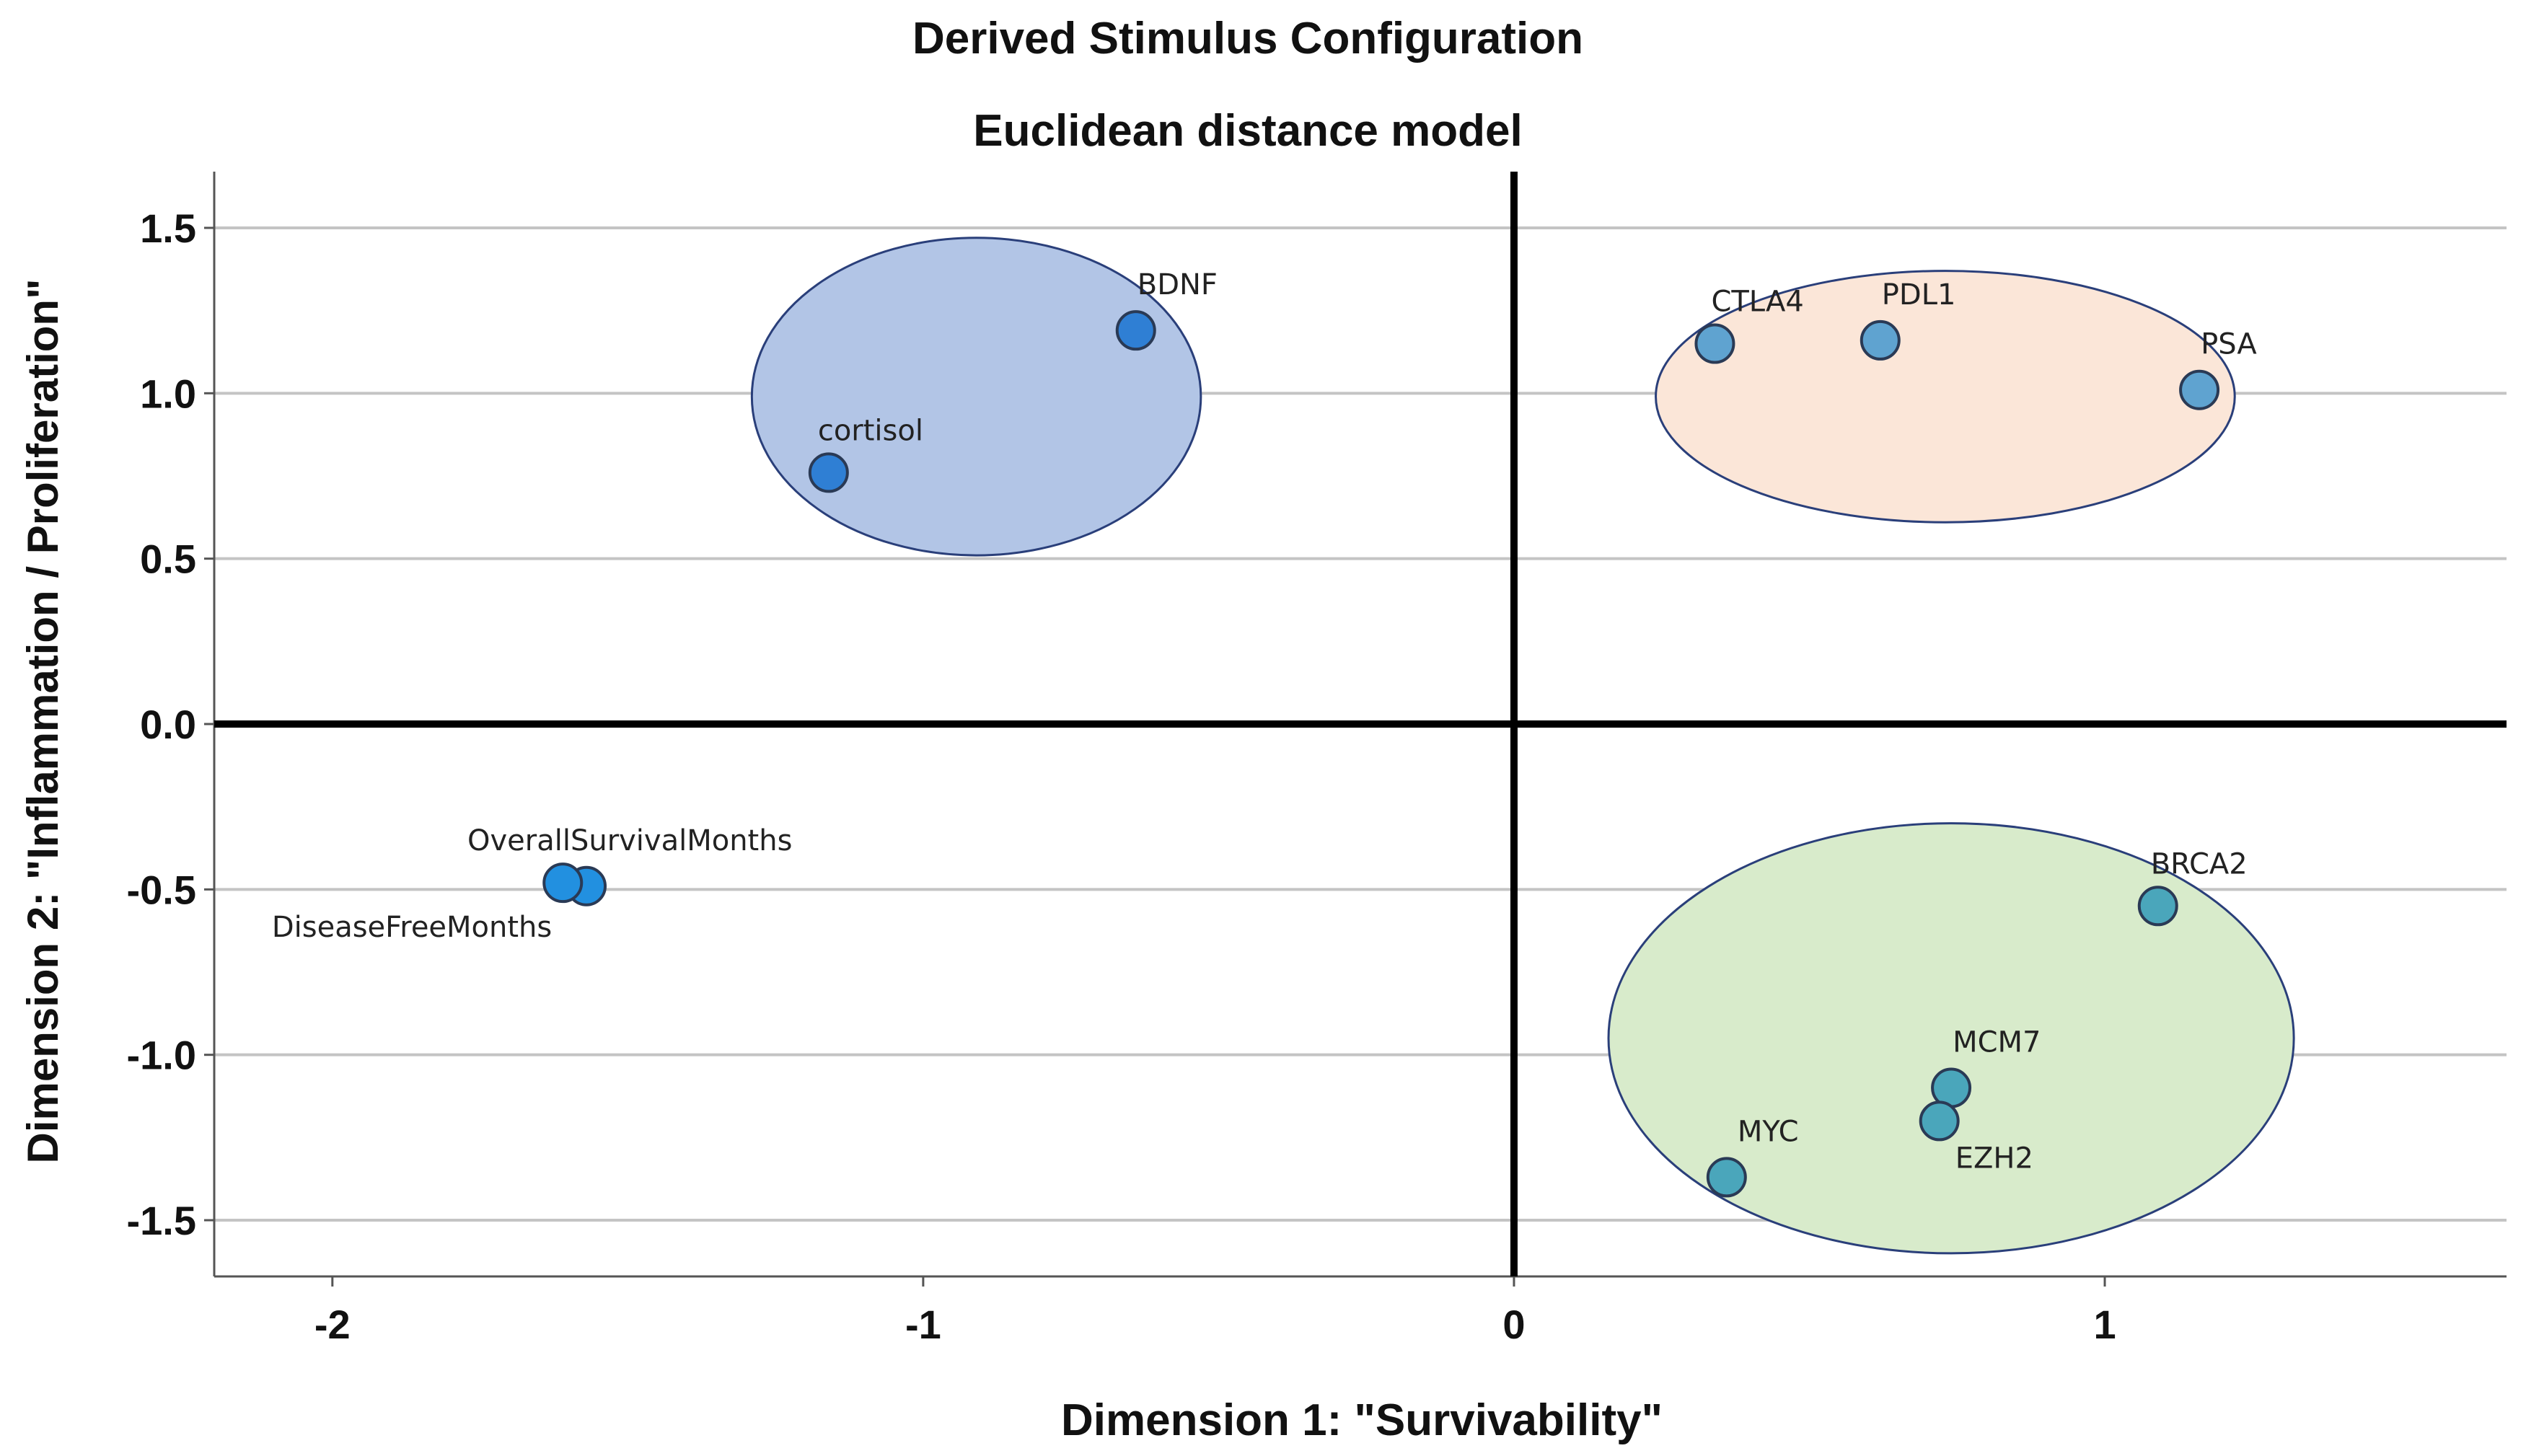 This screenshot has height=1456, width=2526. Describe the element at coordinates (168, 393) in the screenshot. I see `y-tick-label: 1.0` at that location.